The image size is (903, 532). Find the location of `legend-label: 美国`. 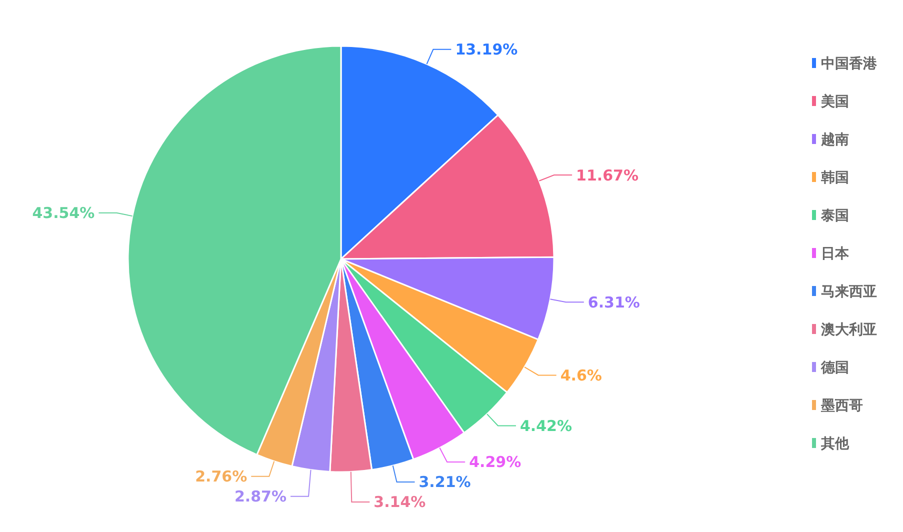

legend-label: 美国 is located at coordinates (834, 101).